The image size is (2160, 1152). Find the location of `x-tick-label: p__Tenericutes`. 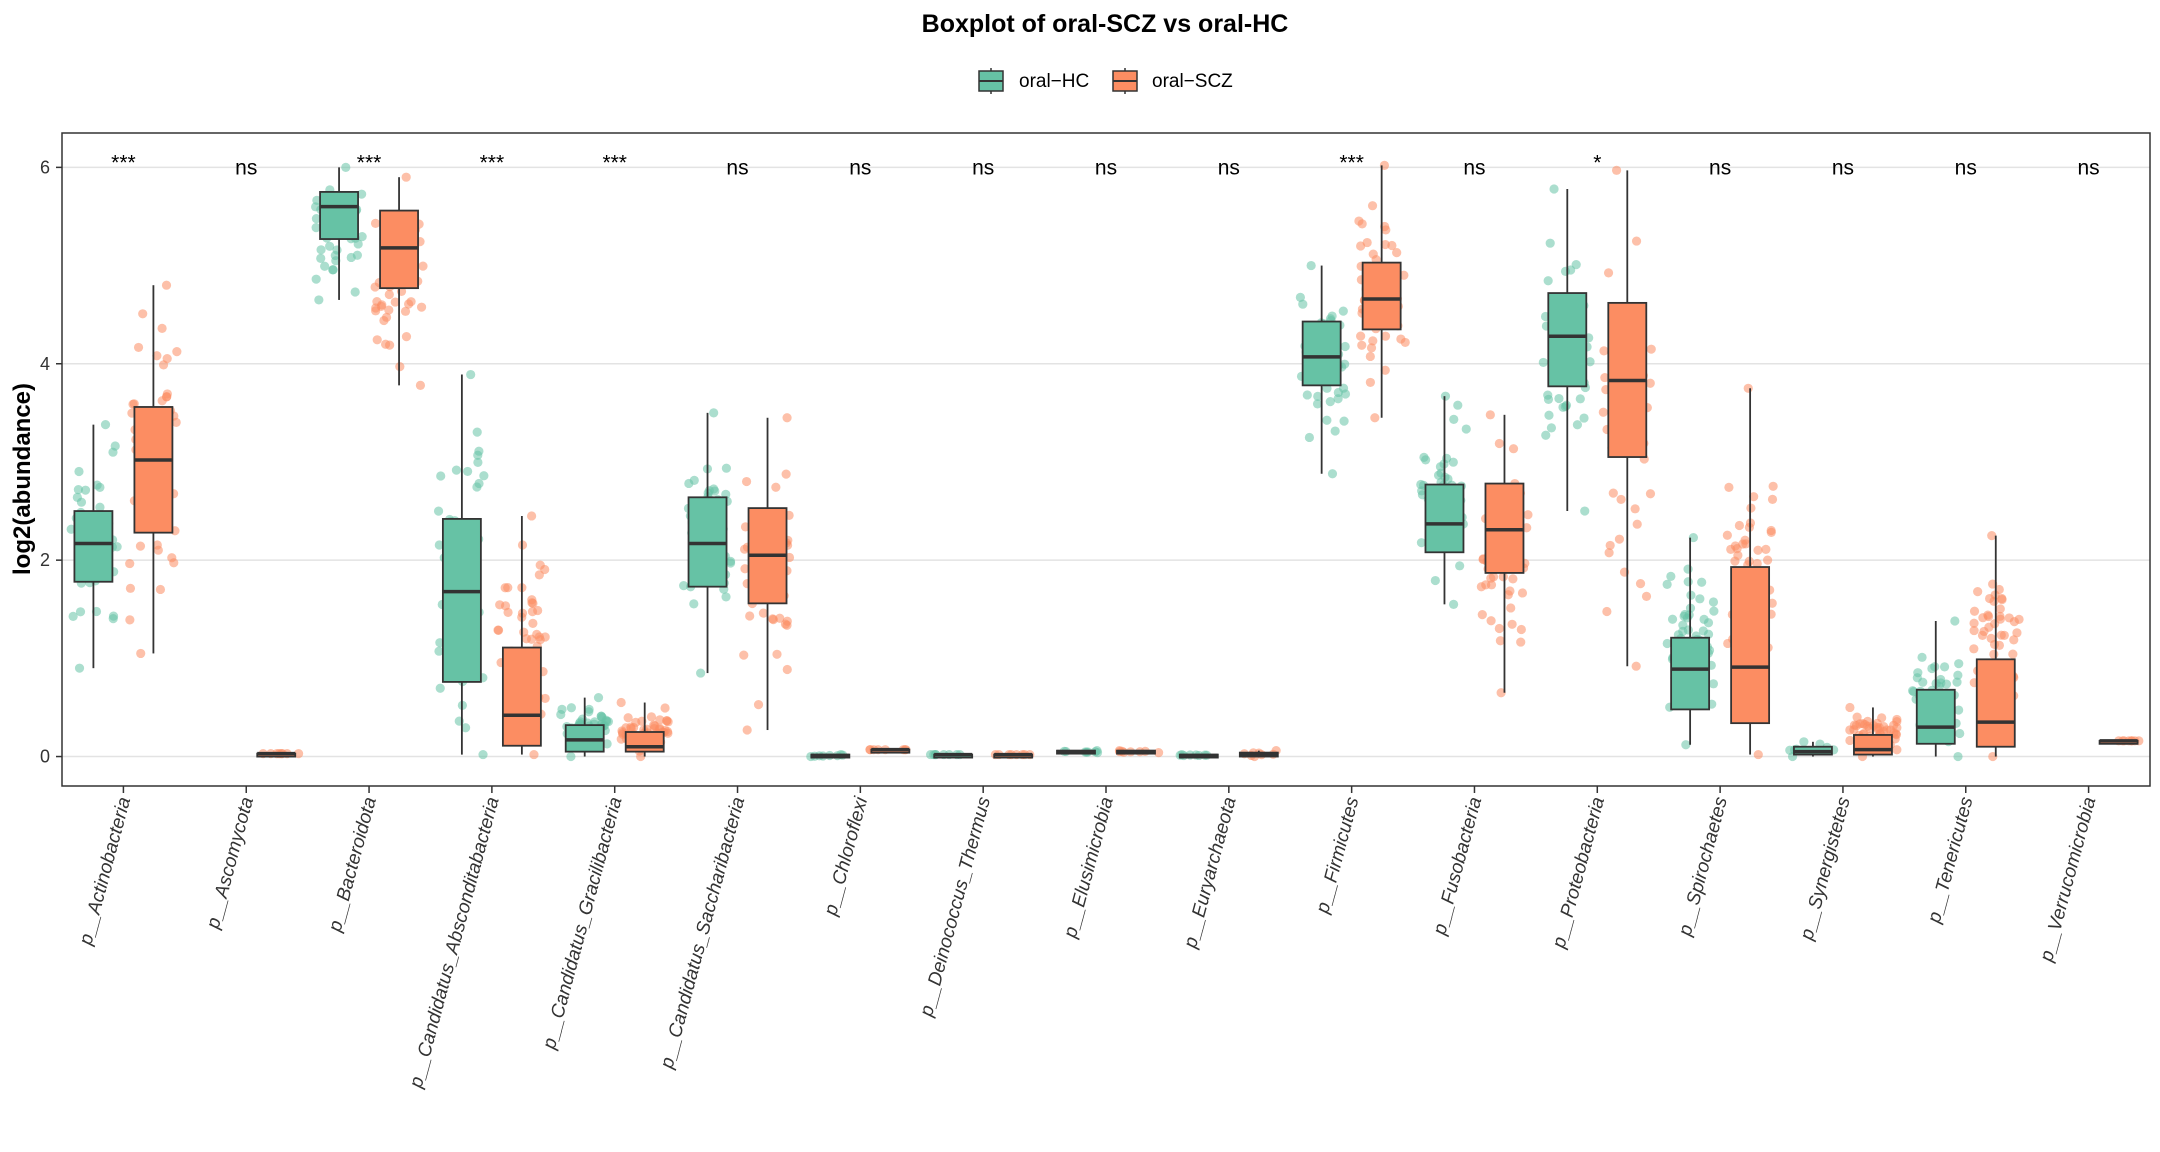

x-tick-label: p__Tenericutes is located at coordinates (1951, 860).